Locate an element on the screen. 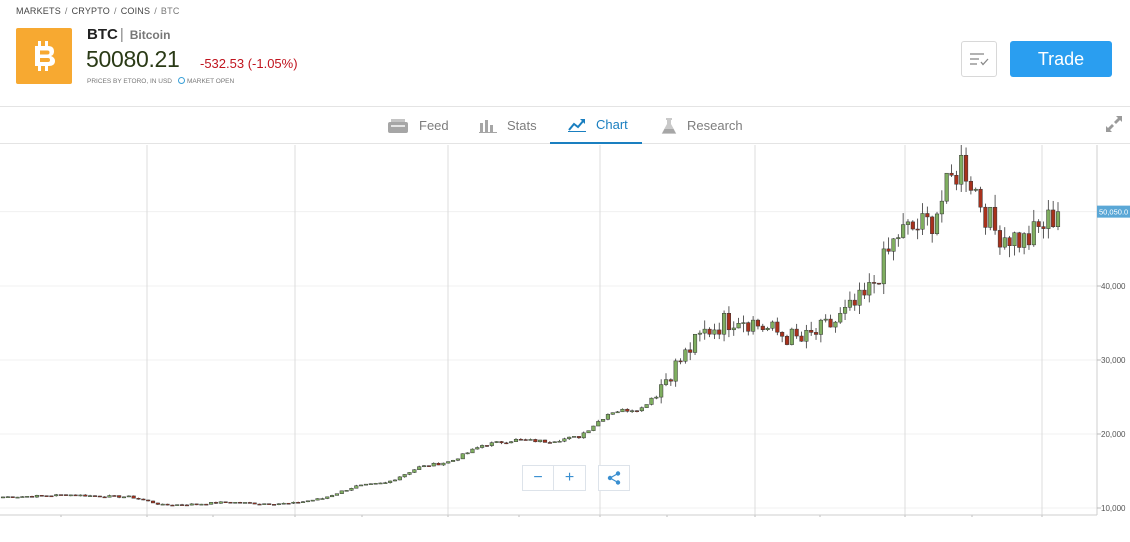 The height and width of the screenshot is (542, 1130). fullscreen-button is located at coordinates (1114, 126).